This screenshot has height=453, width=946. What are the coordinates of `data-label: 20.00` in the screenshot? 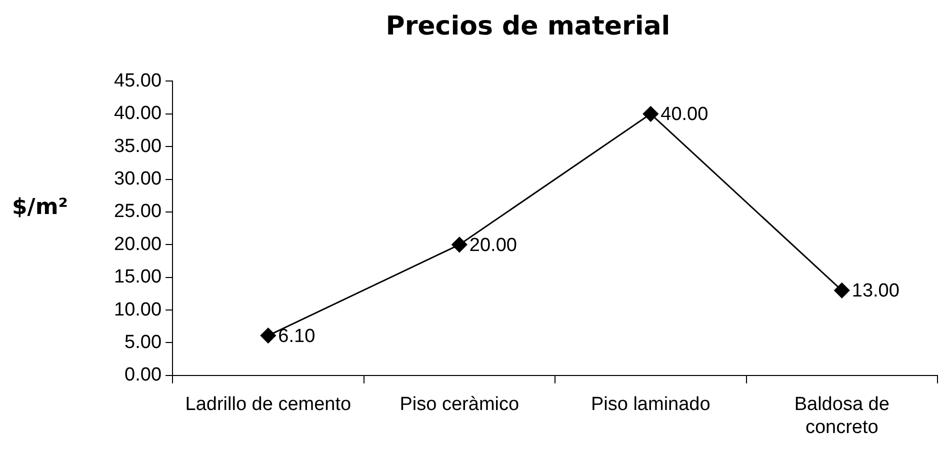 It's located at (493, 245).